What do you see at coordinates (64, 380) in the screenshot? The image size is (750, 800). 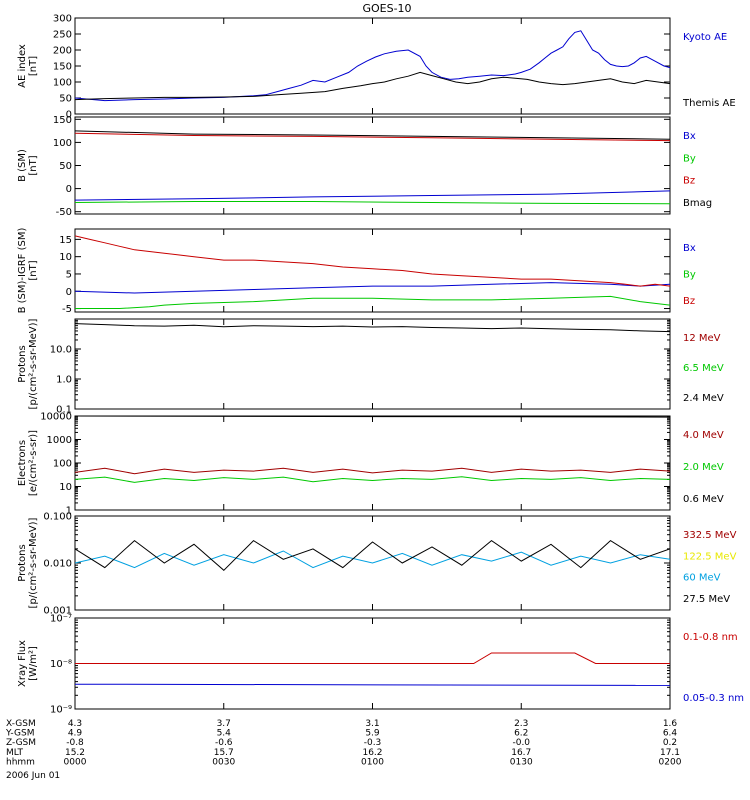 I see `y-tick-label: 1.0` at bounding box center [64, 380].